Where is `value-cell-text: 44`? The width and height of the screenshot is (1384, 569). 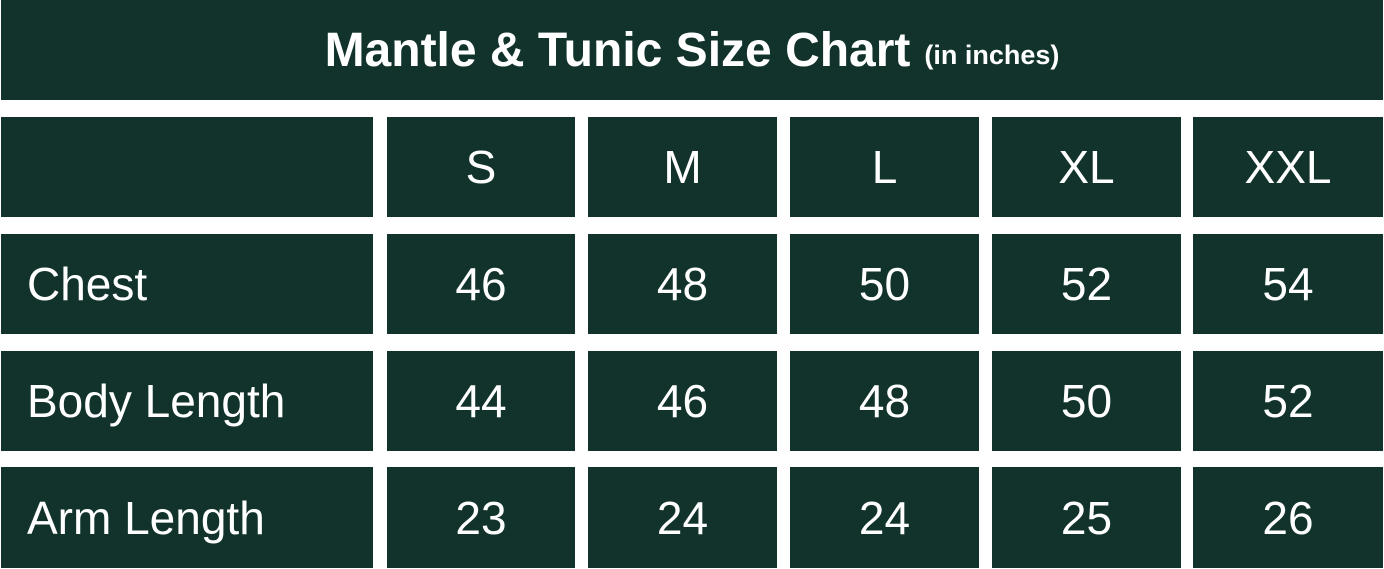
value-cell-text: 44 is located at coordinates (481, 401).